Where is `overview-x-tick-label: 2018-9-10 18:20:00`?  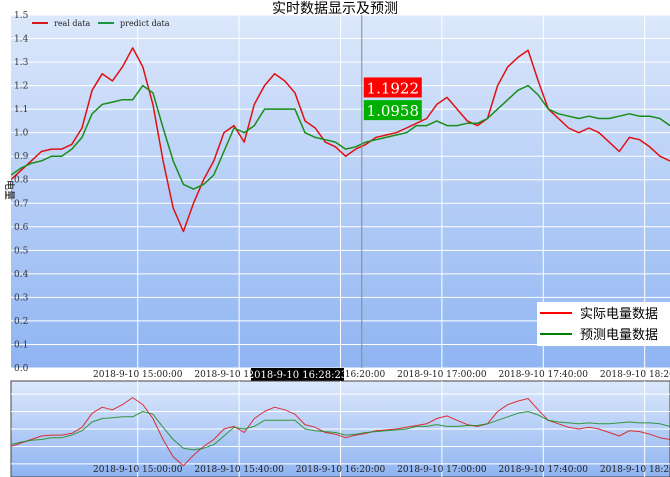
overview-x-tick-label: 2018-9-10 18:20:00 is located at coordinates (635, 470).